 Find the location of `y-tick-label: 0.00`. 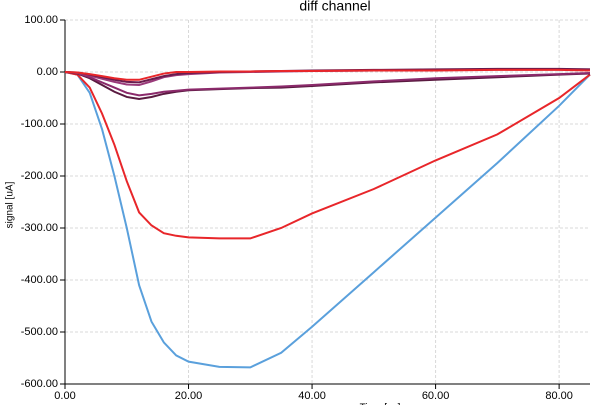

y-tick-label: 0.00 is located at coordinates (47, 72).